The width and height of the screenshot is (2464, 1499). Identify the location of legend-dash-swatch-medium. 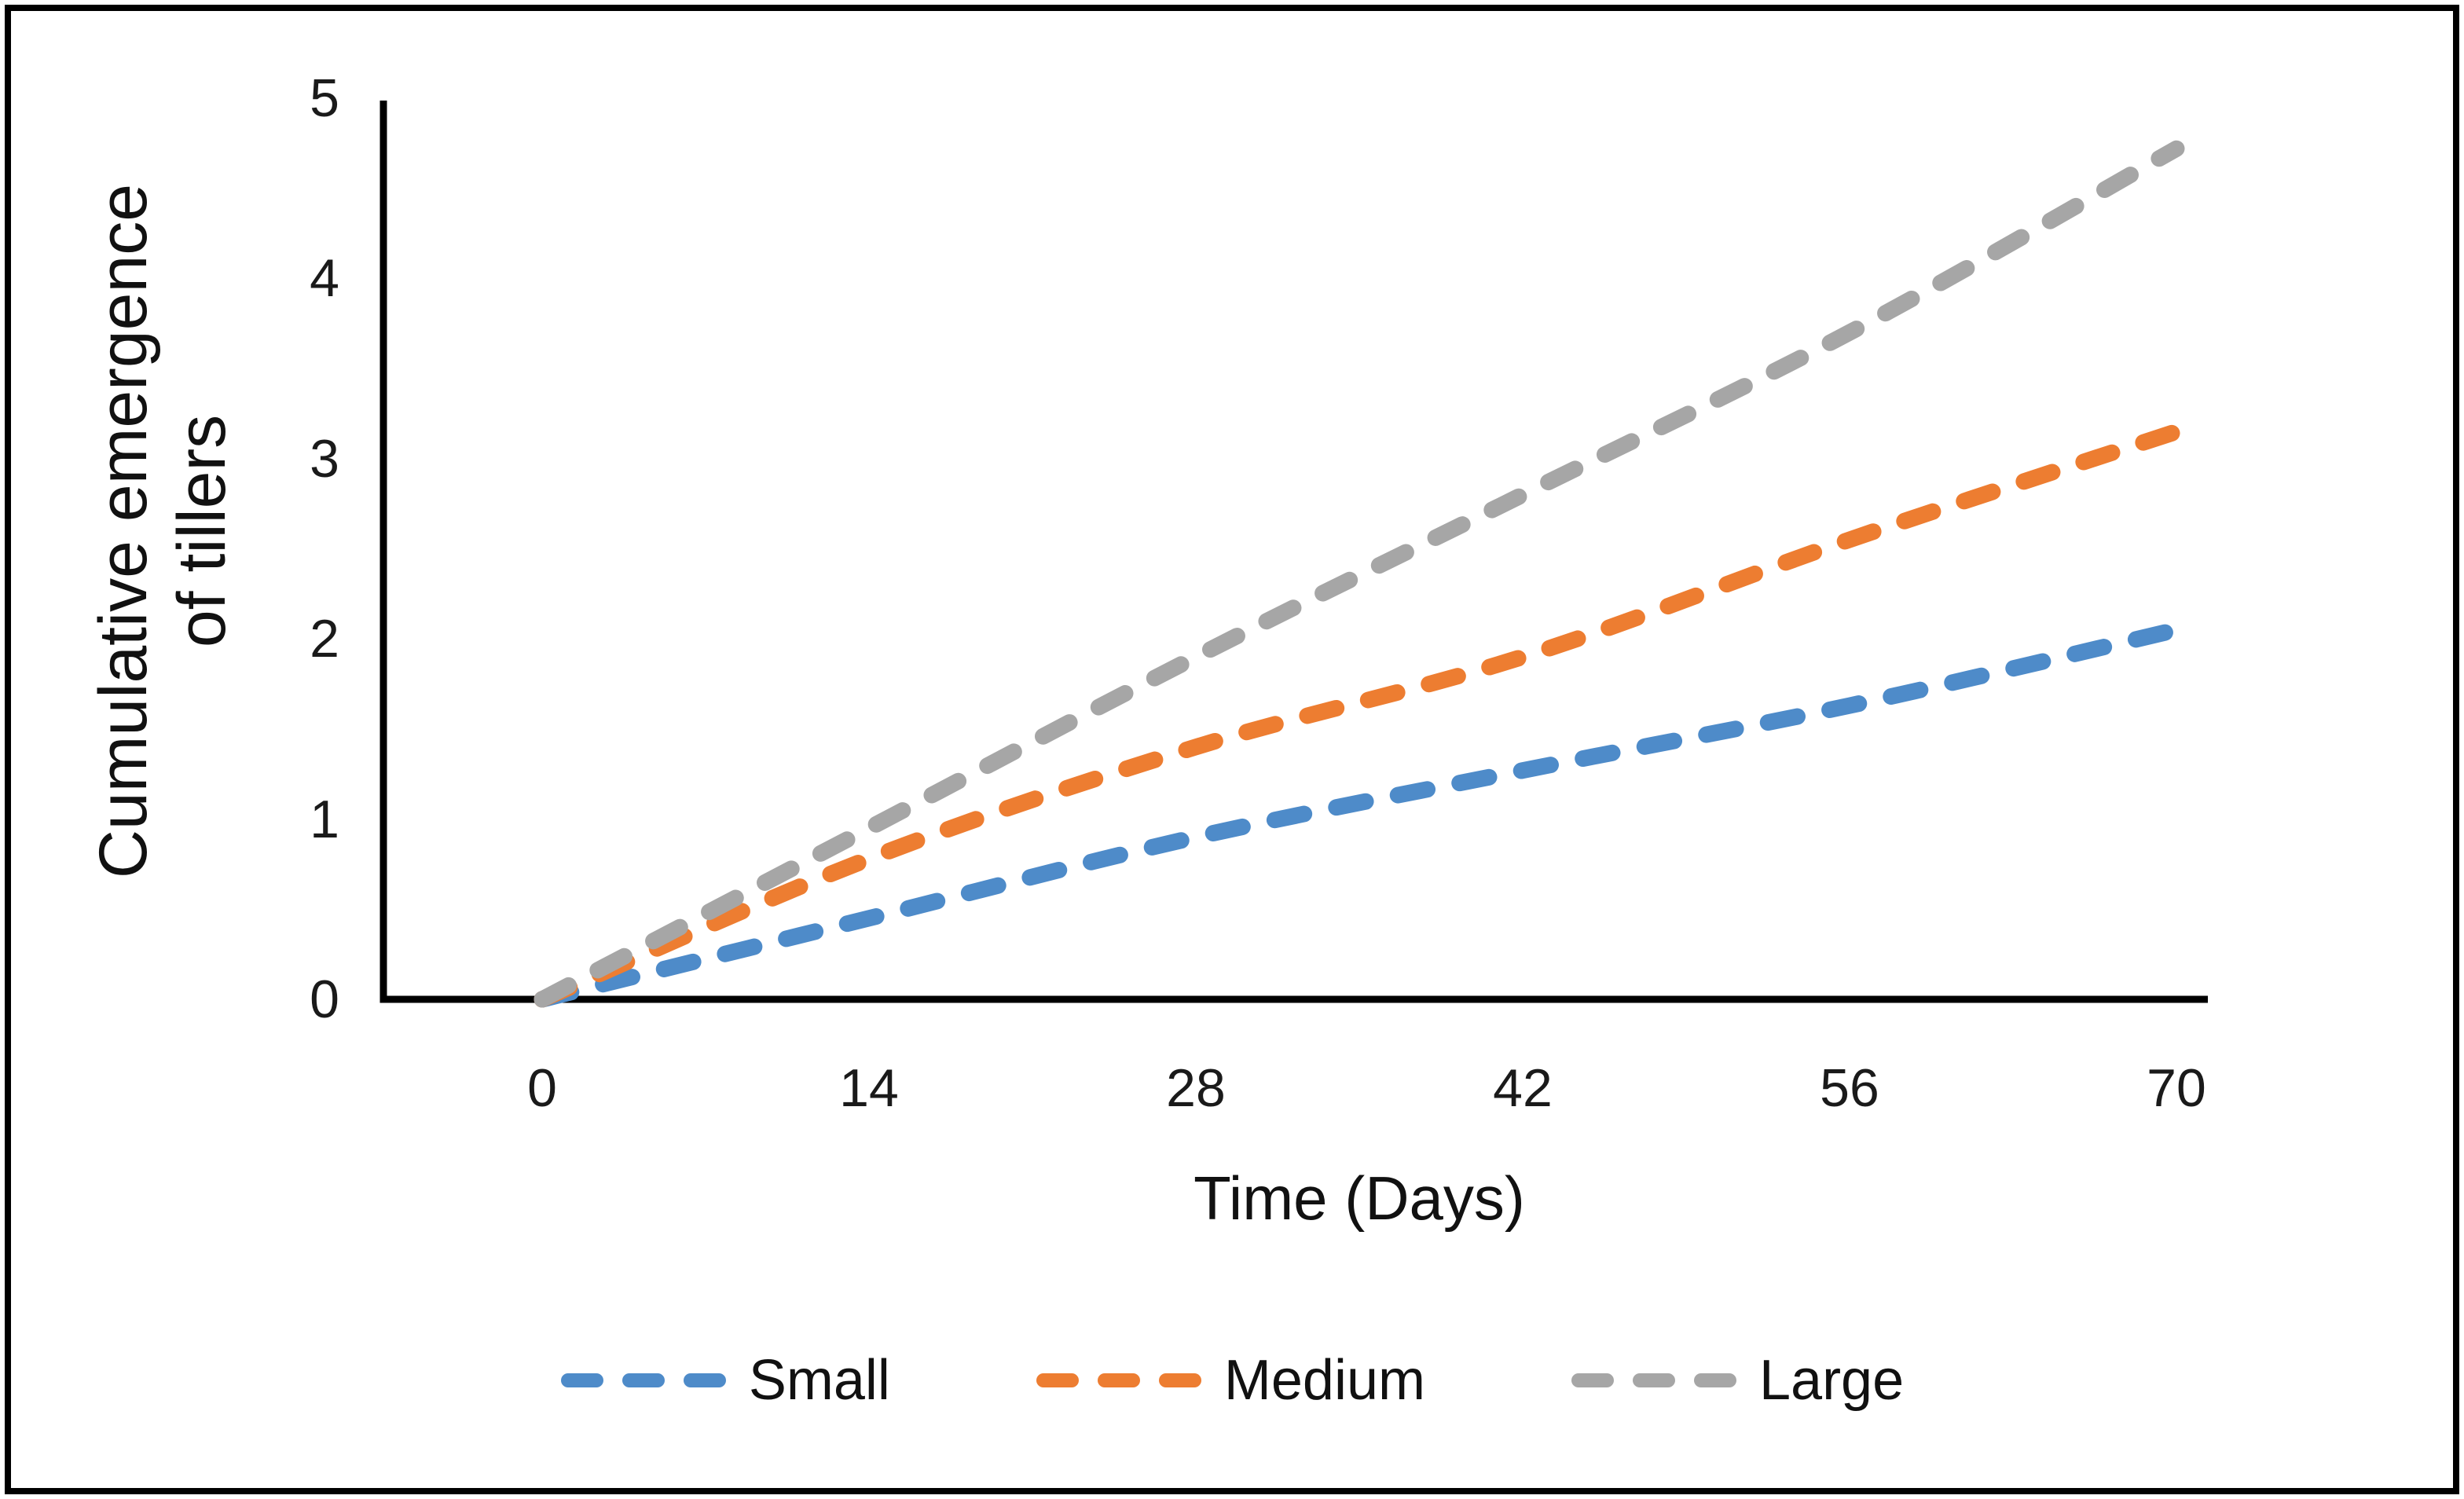
(1118, 1380).